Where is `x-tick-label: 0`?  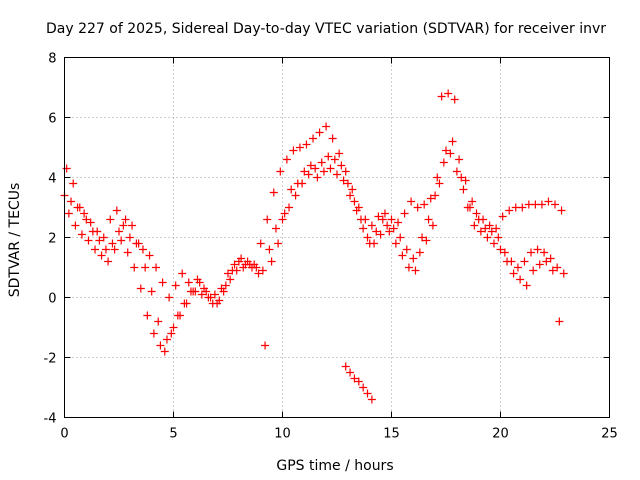
x-tick-label: 0 is located at coordinates (64, 434).